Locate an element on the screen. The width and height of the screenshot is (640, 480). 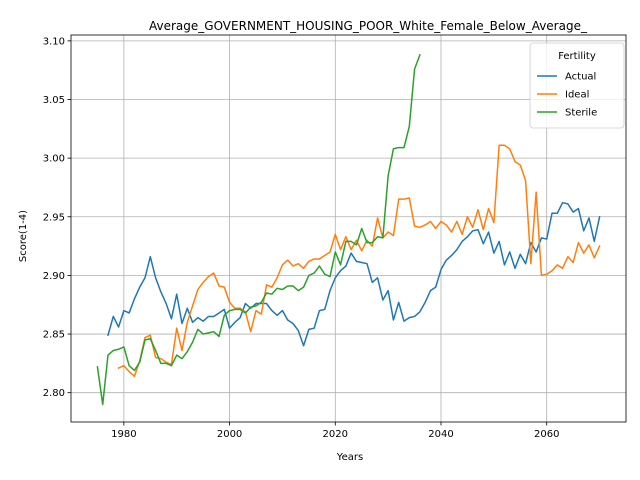
y-axis-label: Score(1-4) is located at coordinates (23, 236).